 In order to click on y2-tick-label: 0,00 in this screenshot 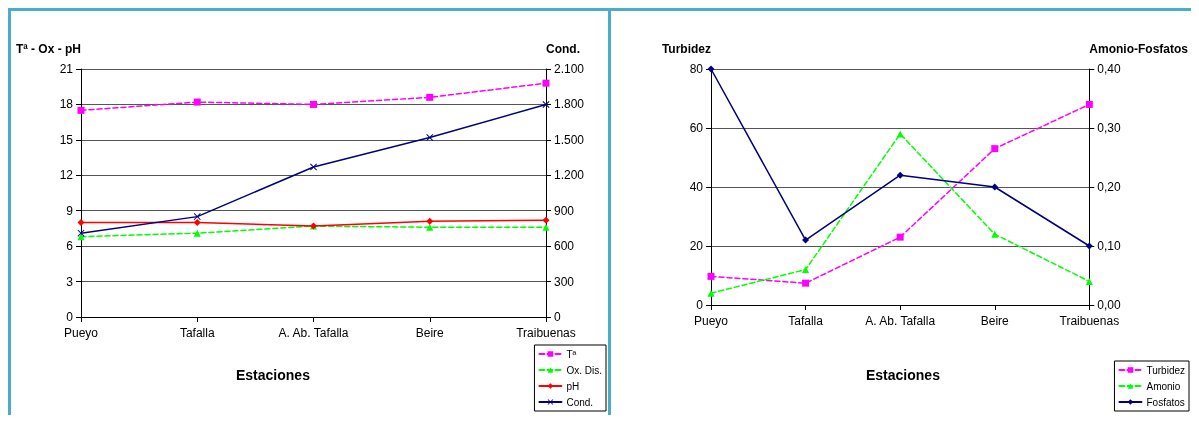, I will do `click(1109, 305)`.